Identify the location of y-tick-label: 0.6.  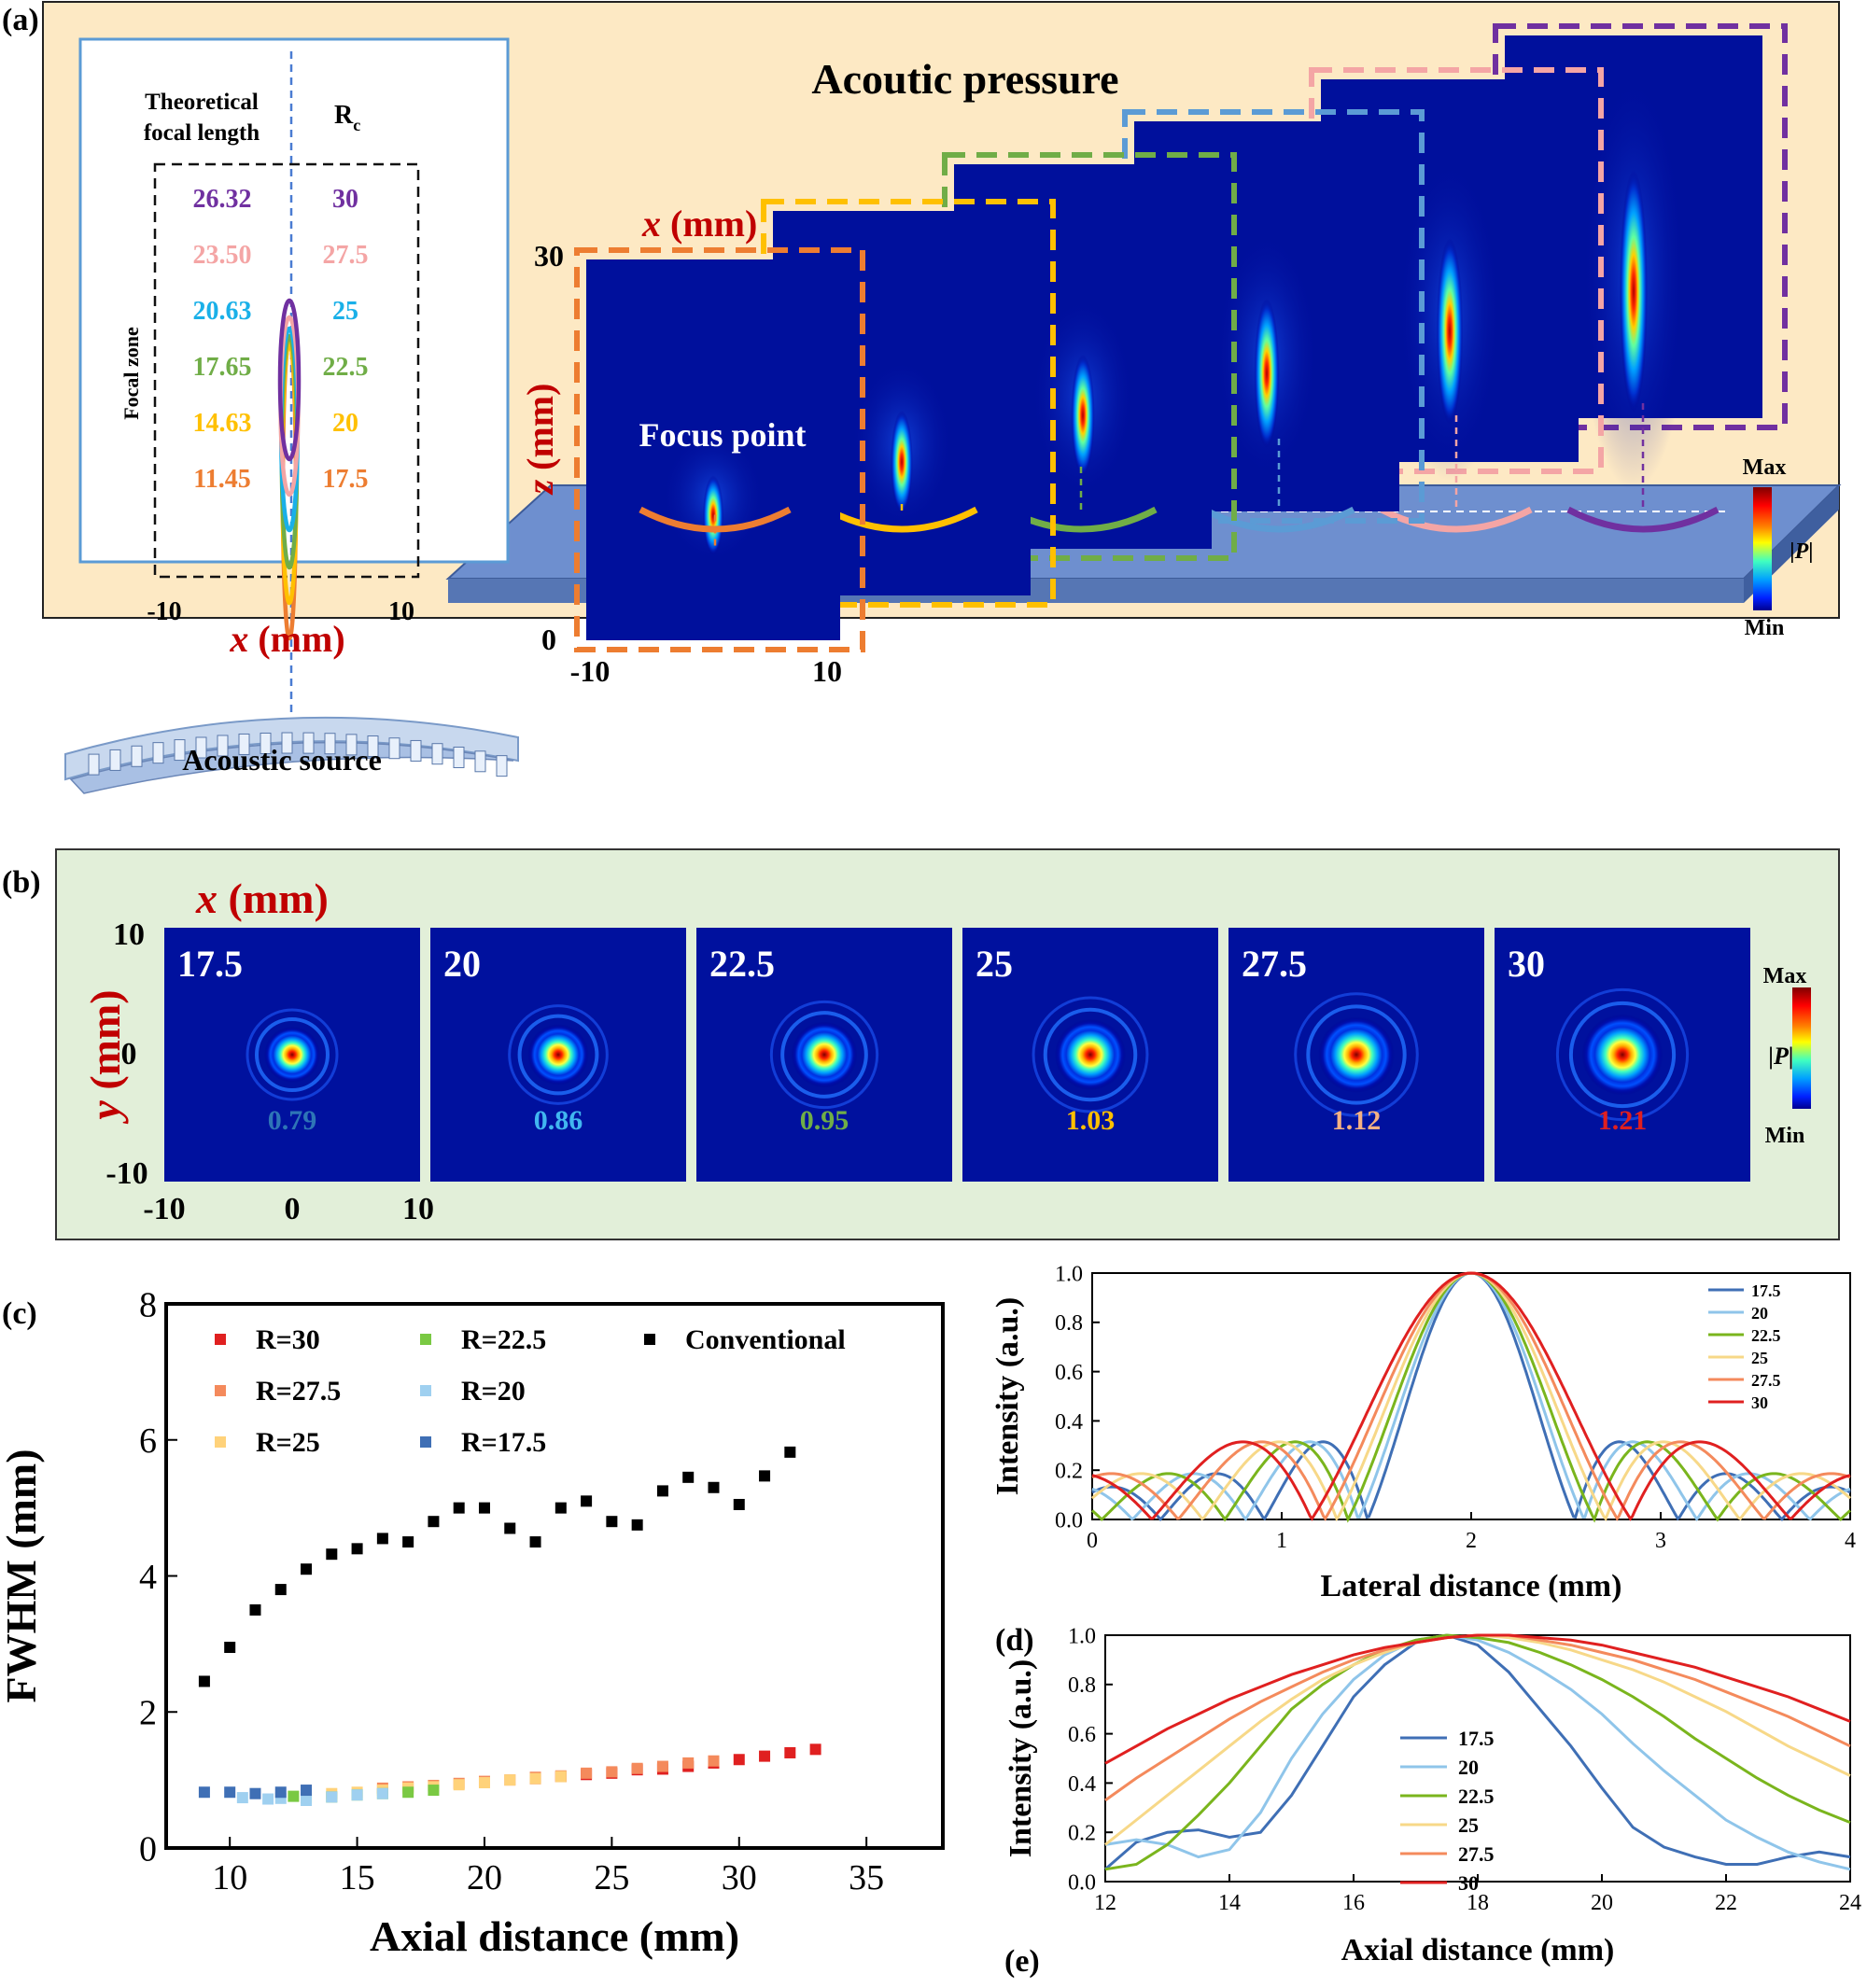
(1082, 1735).